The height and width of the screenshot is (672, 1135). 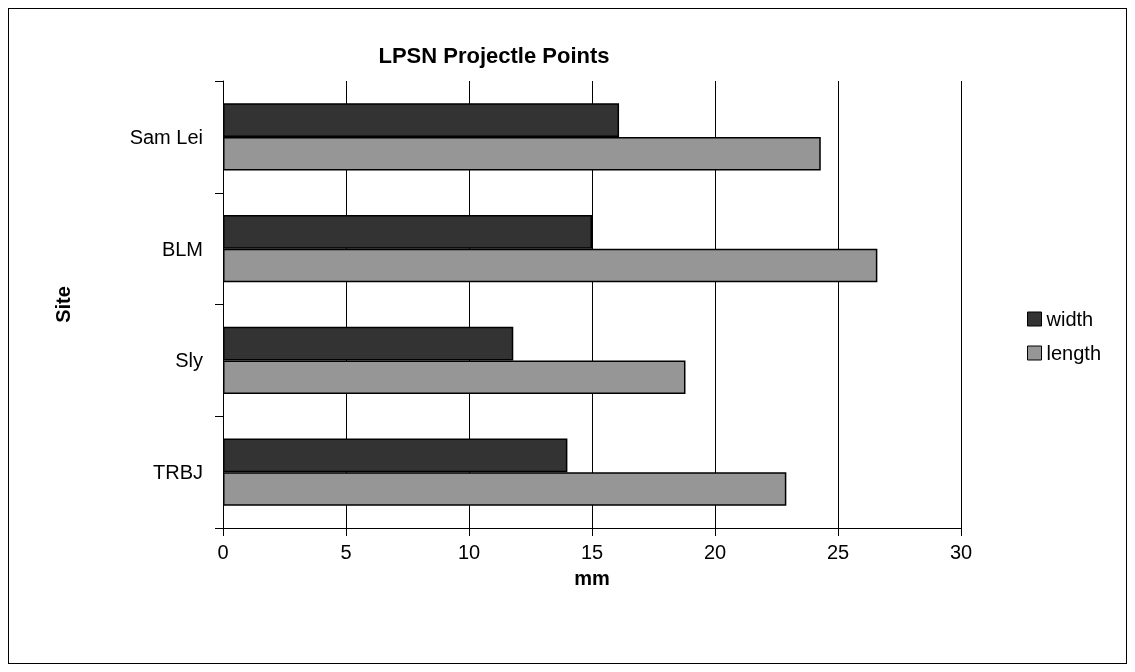 I want to click on y-tick-label: TRBJ, so click(x=178, y=472).